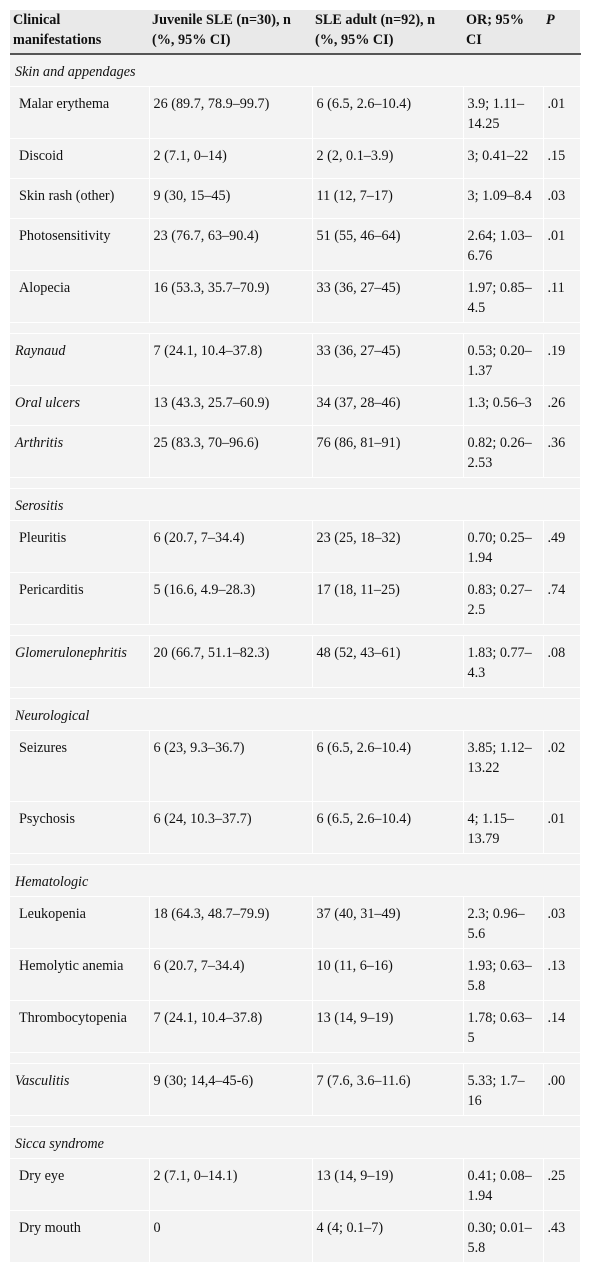 This screenshot has height=1277, width=590. Describe the element at coordinates (231, 451) in the screenshot. I see `juvenile-value: 25 (83.3, 70–96.6)` at that location.